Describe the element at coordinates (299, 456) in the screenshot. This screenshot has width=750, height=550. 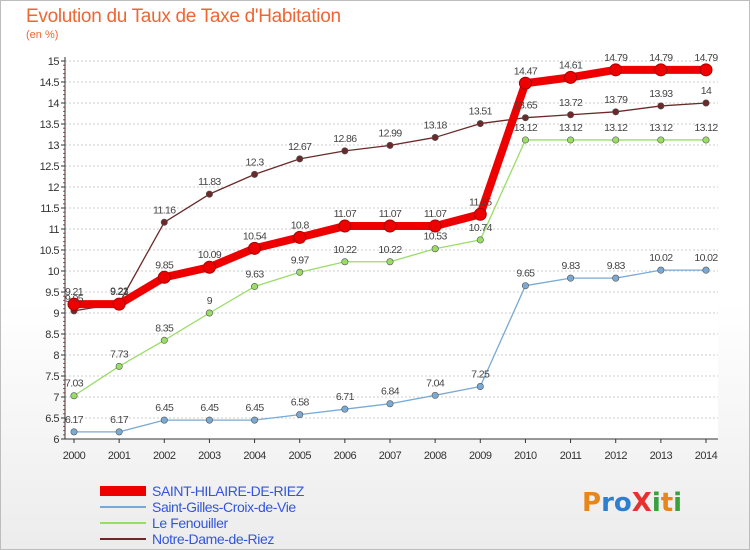
I see `x-tick-label: 2005` at that location.